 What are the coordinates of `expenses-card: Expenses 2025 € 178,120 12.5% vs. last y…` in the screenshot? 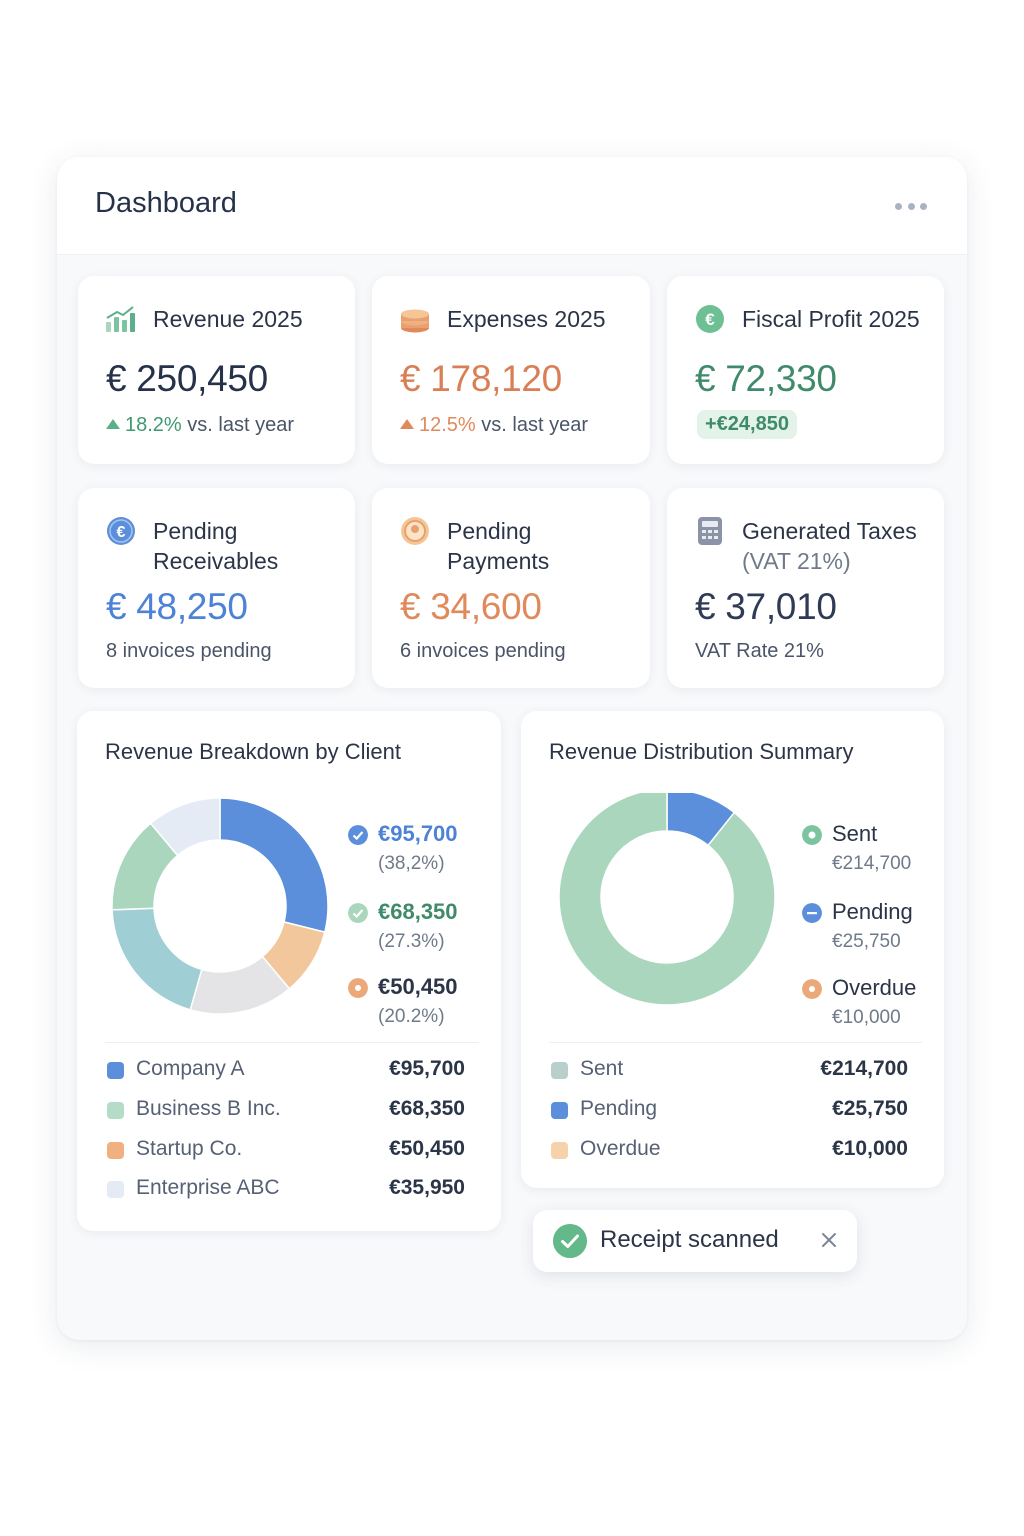 It's located at (511, 370).